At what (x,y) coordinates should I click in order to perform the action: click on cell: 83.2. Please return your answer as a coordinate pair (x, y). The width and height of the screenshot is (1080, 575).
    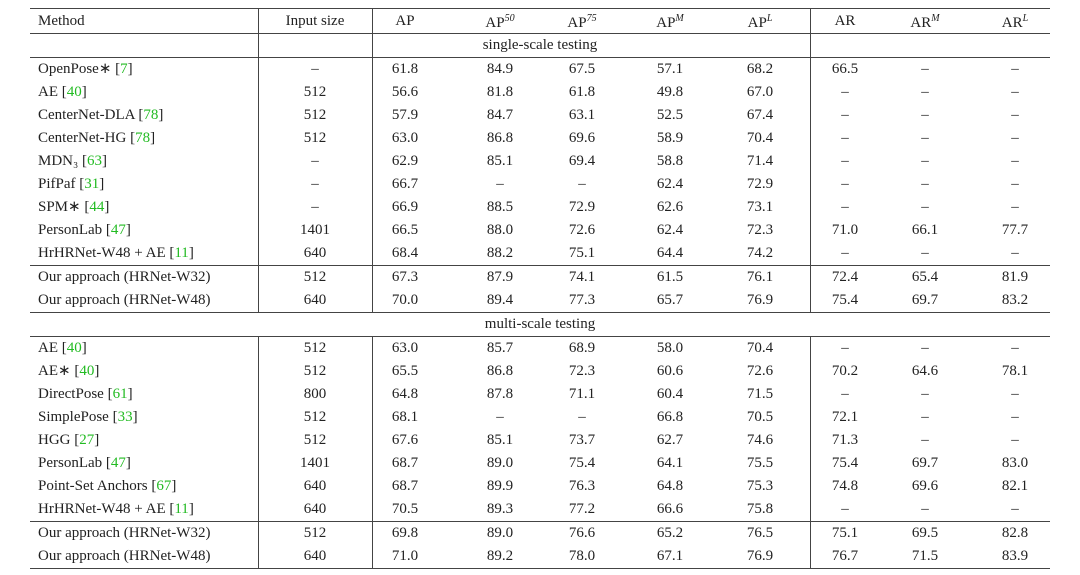
    Looking at the image, I should click on (1015, 300).